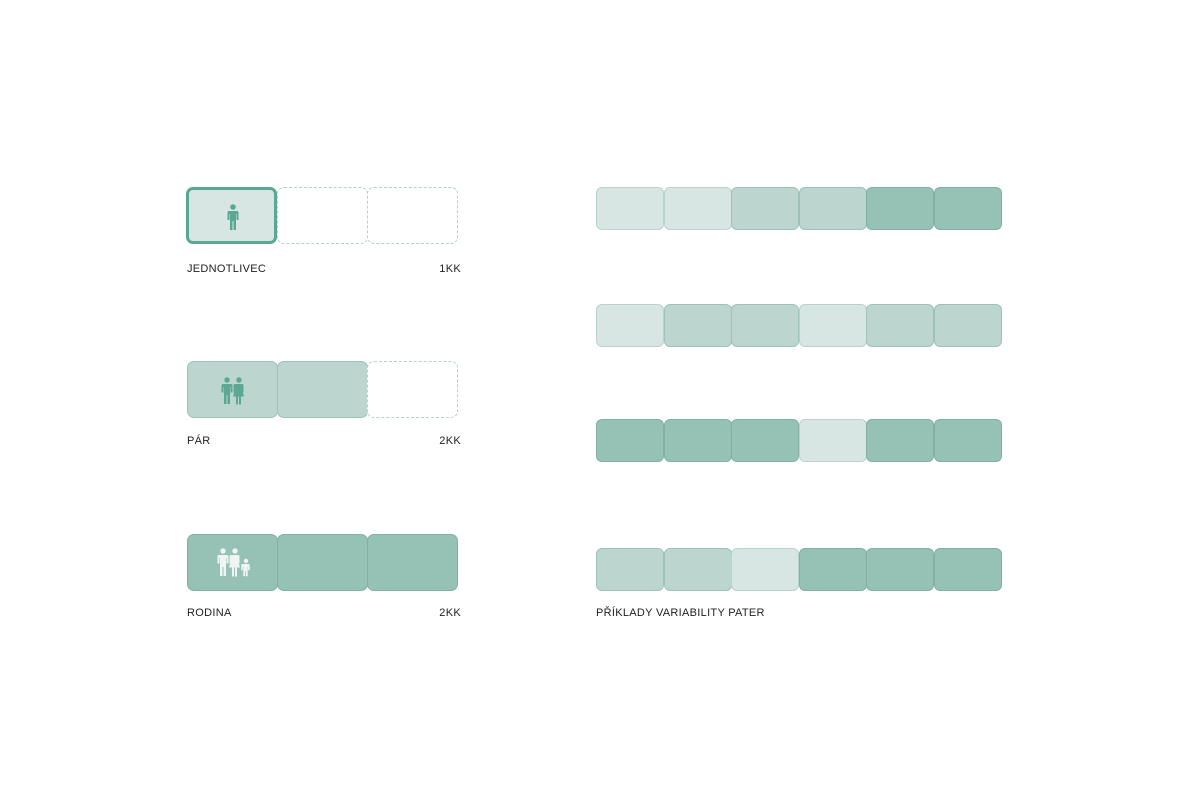 The image size is (1200, 800). What do you see at coordinates (227, 269) in the screenshot?
I see `household-label: JEDNOTLIVEC` at bounding box center [227, 269].